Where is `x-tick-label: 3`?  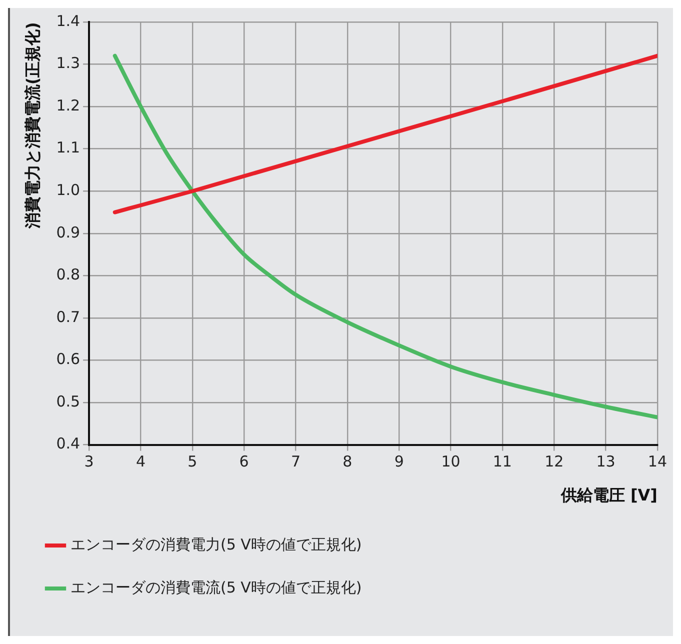 x-tick-label: 3 is located at coordinates (89, 461).